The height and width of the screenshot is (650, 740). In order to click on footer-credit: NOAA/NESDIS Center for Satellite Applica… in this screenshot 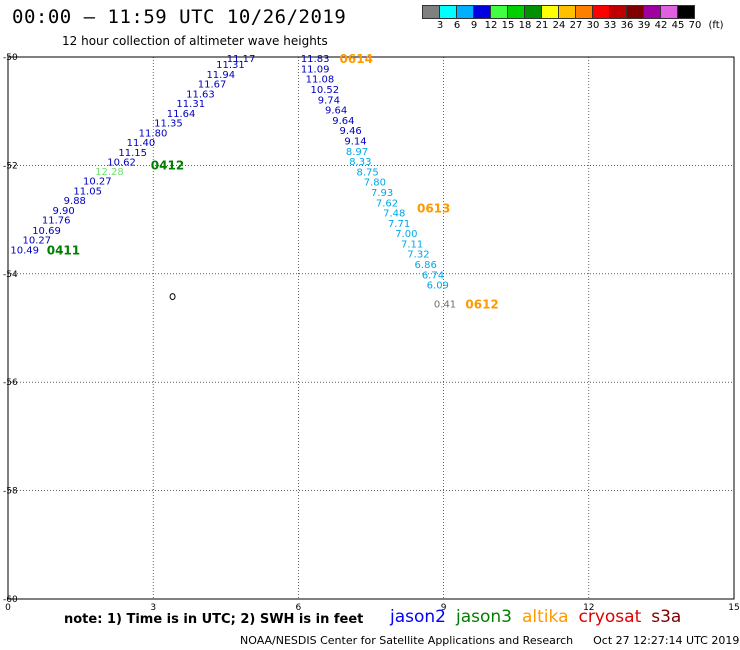, I will do `click(489, 640)`.